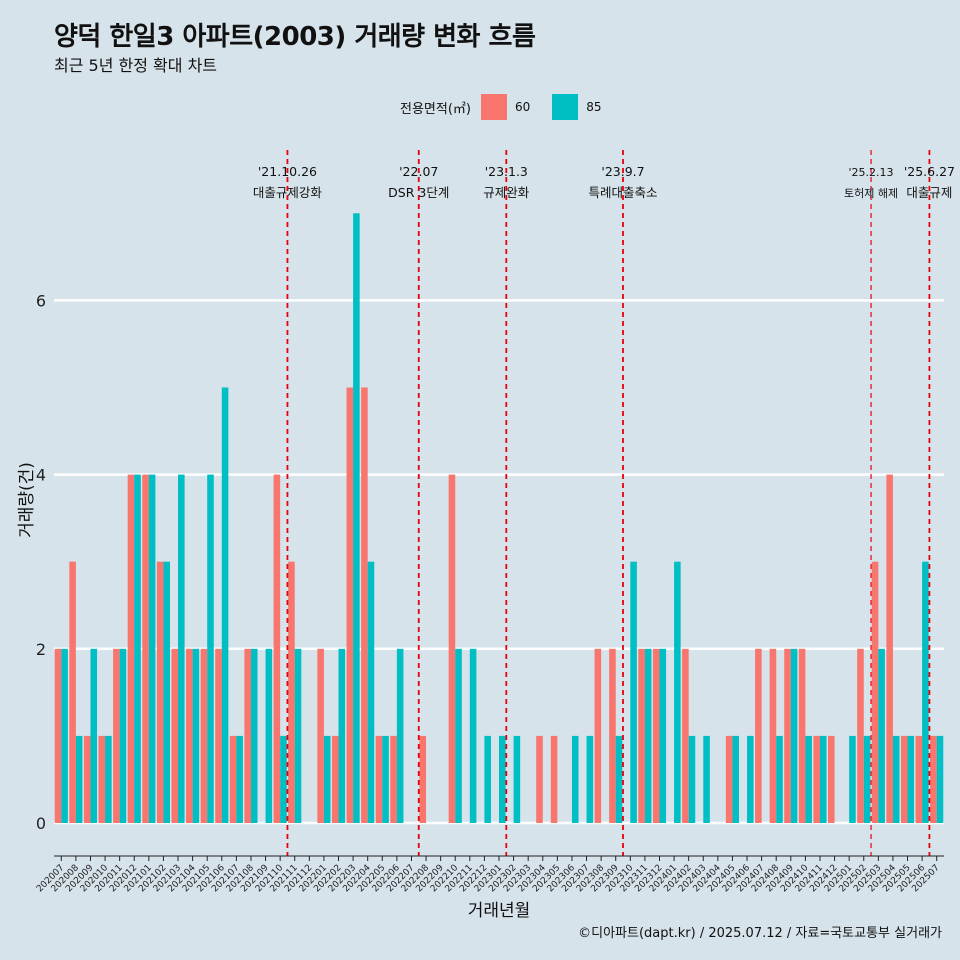  Describe the element at coordinates (41, 823) in the screenshot. I see `y-tick-label: 0` at that location.